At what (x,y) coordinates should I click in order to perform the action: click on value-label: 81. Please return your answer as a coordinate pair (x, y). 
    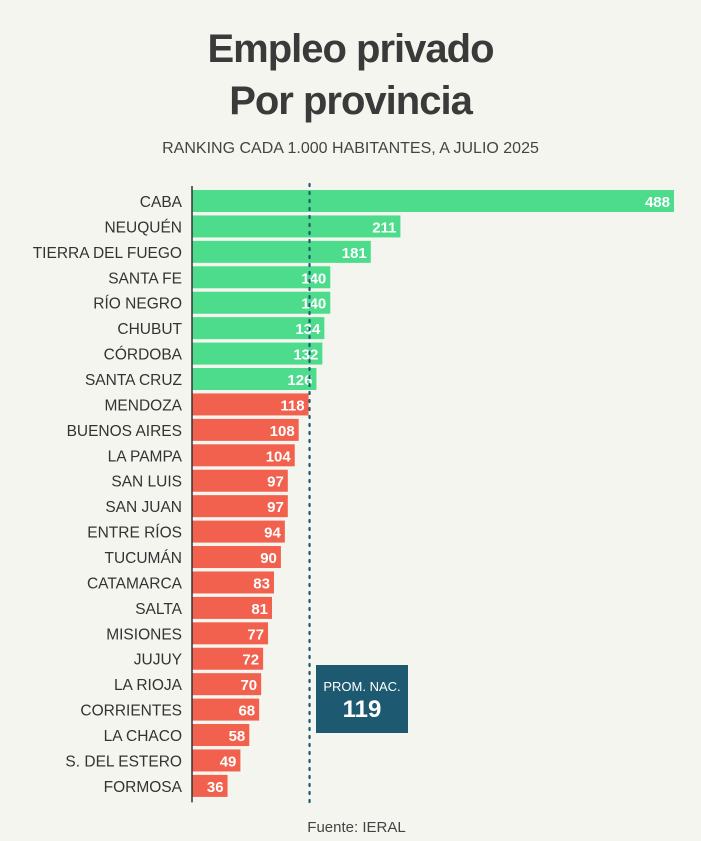
    Looking at the image, I should click on (259, 609).